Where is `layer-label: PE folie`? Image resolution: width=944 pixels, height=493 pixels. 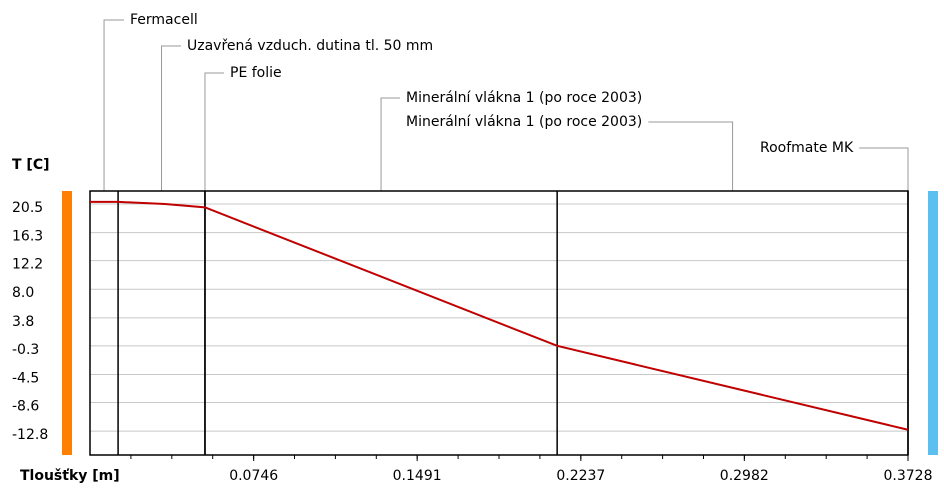
layer-label: PE folie is located at coordinates (256, 73).